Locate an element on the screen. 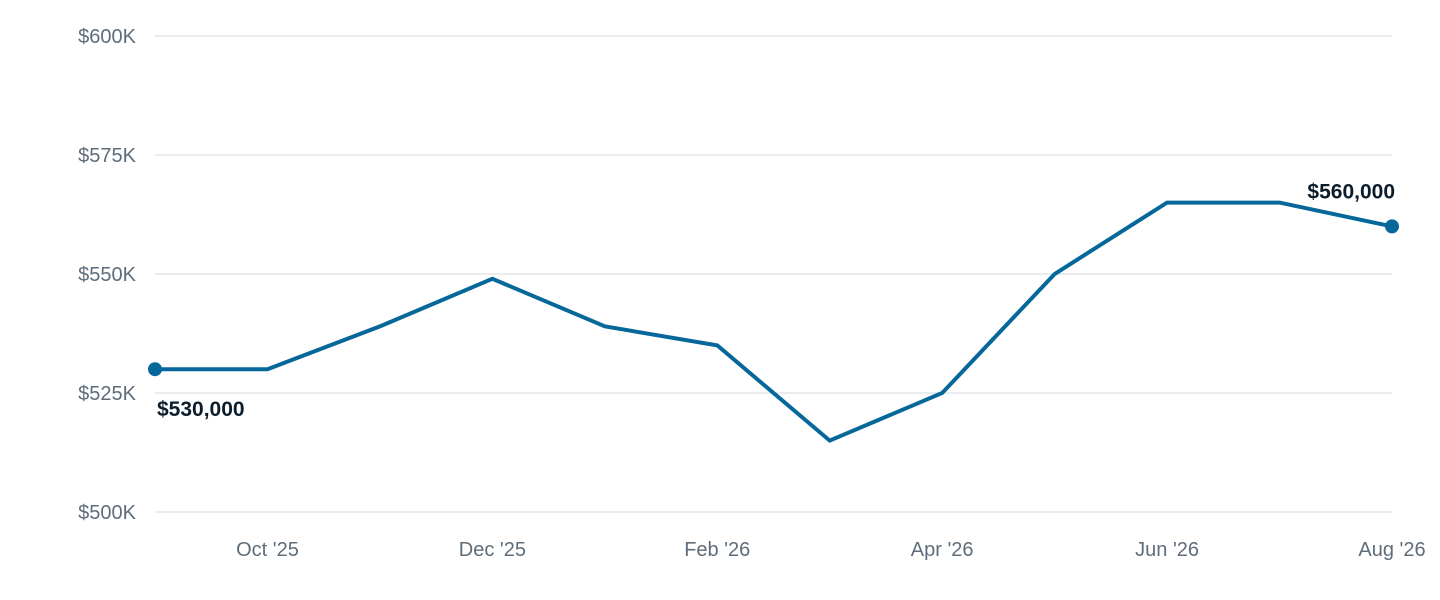  y-tick-label: $575K is located at coordinates (107, 156).